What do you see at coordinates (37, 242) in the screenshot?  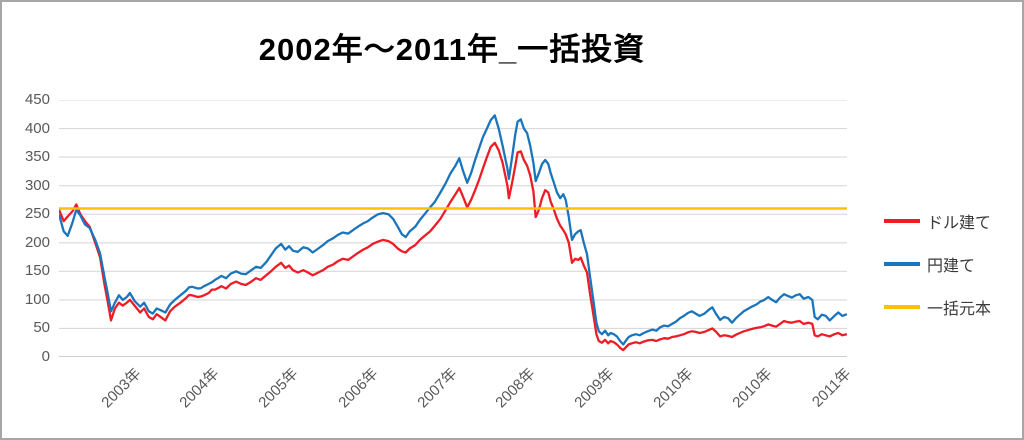 I see `y-tick-label: 200` at bounding box center [37, 242].